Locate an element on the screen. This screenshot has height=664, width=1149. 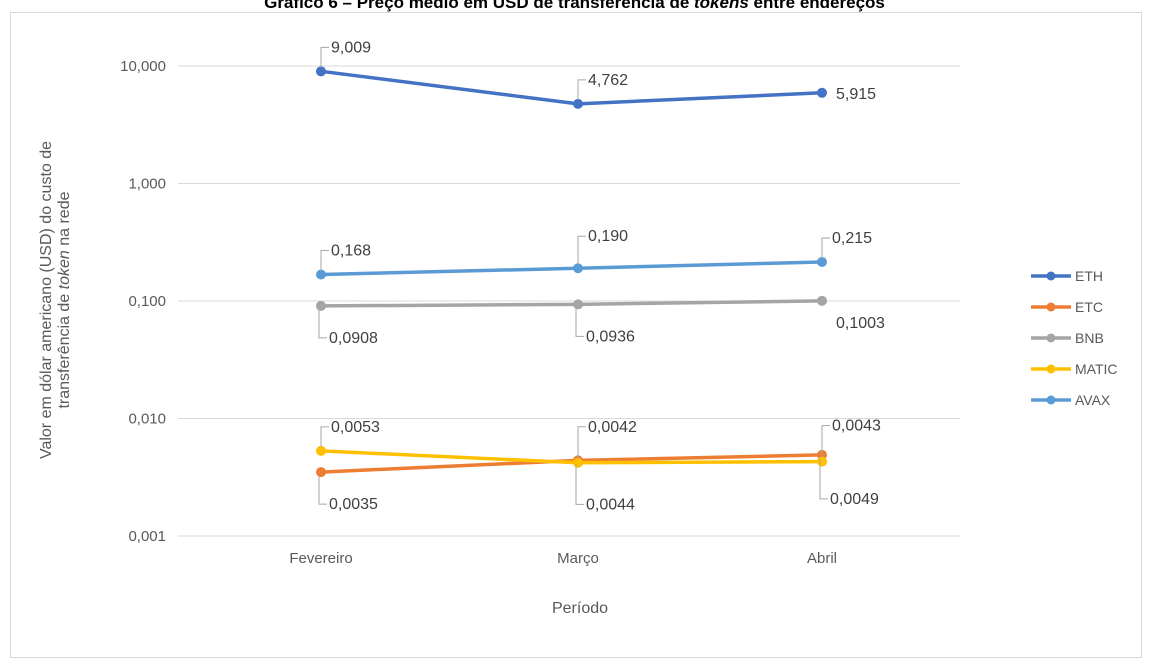
y-tick-label-1: 1,000 is located at coordinates (147, 184).